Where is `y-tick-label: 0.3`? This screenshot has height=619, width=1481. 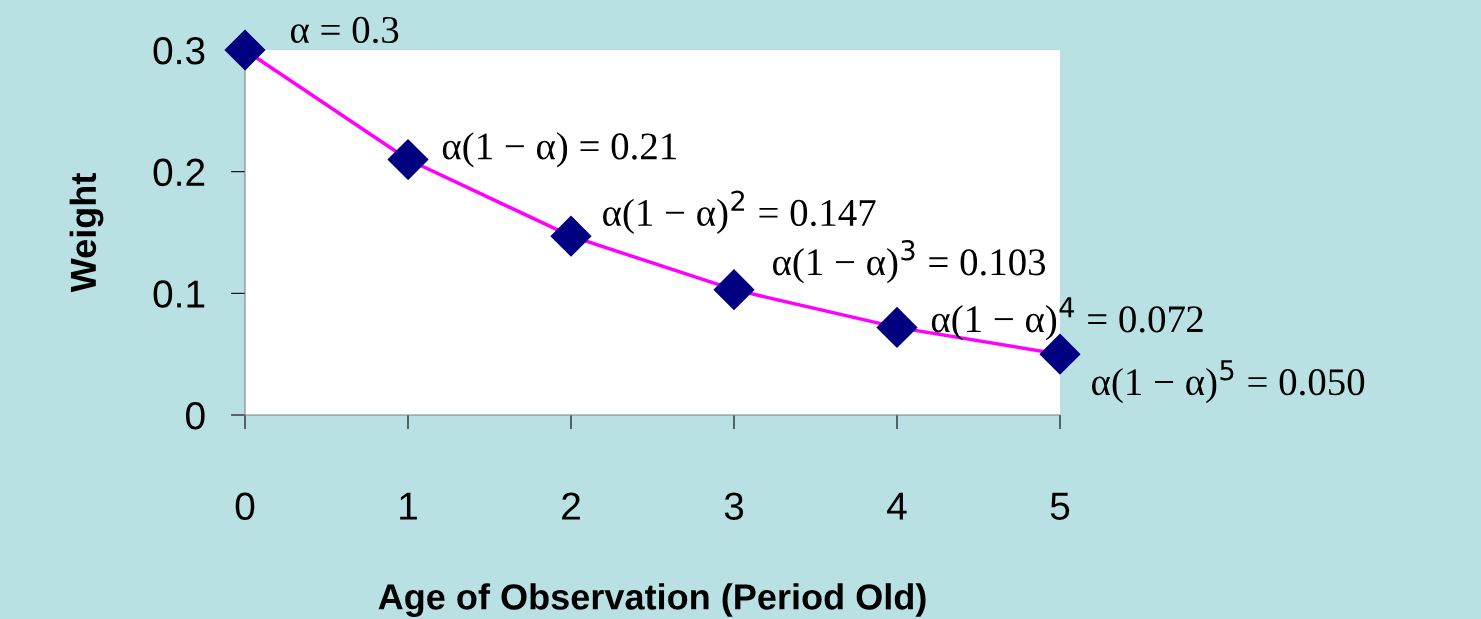 y-tick-label: 0.3 is located at coordinates (179, 50).